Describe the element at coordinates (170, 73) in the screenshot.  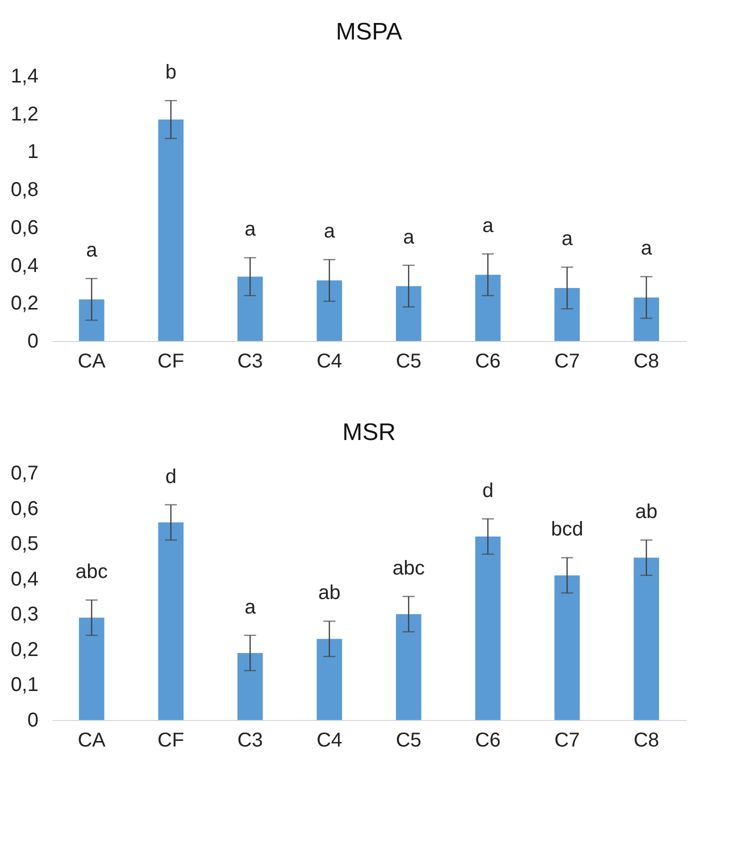
I see `annotation: b` at that location.